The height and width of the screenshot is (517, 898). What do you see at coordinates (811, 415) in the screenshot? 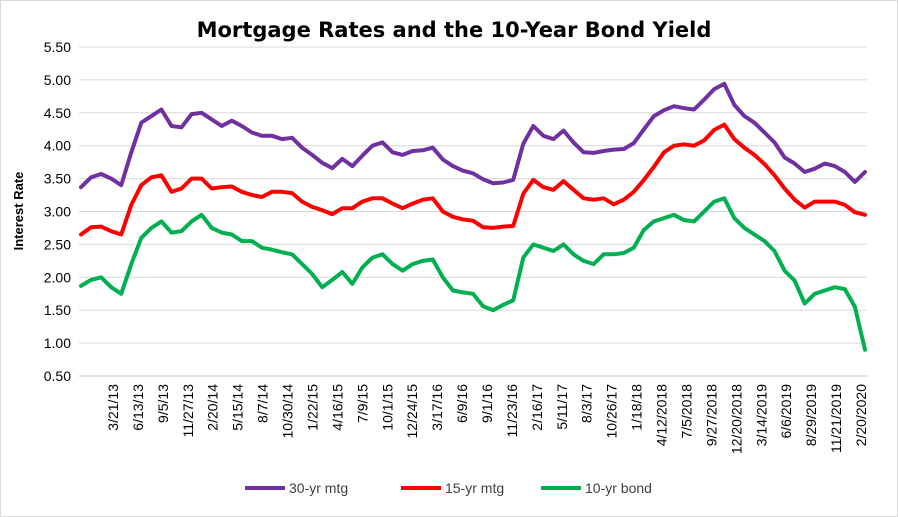
I see `x-tick-label: 8/29/2019` at bounding box center [811, 415].